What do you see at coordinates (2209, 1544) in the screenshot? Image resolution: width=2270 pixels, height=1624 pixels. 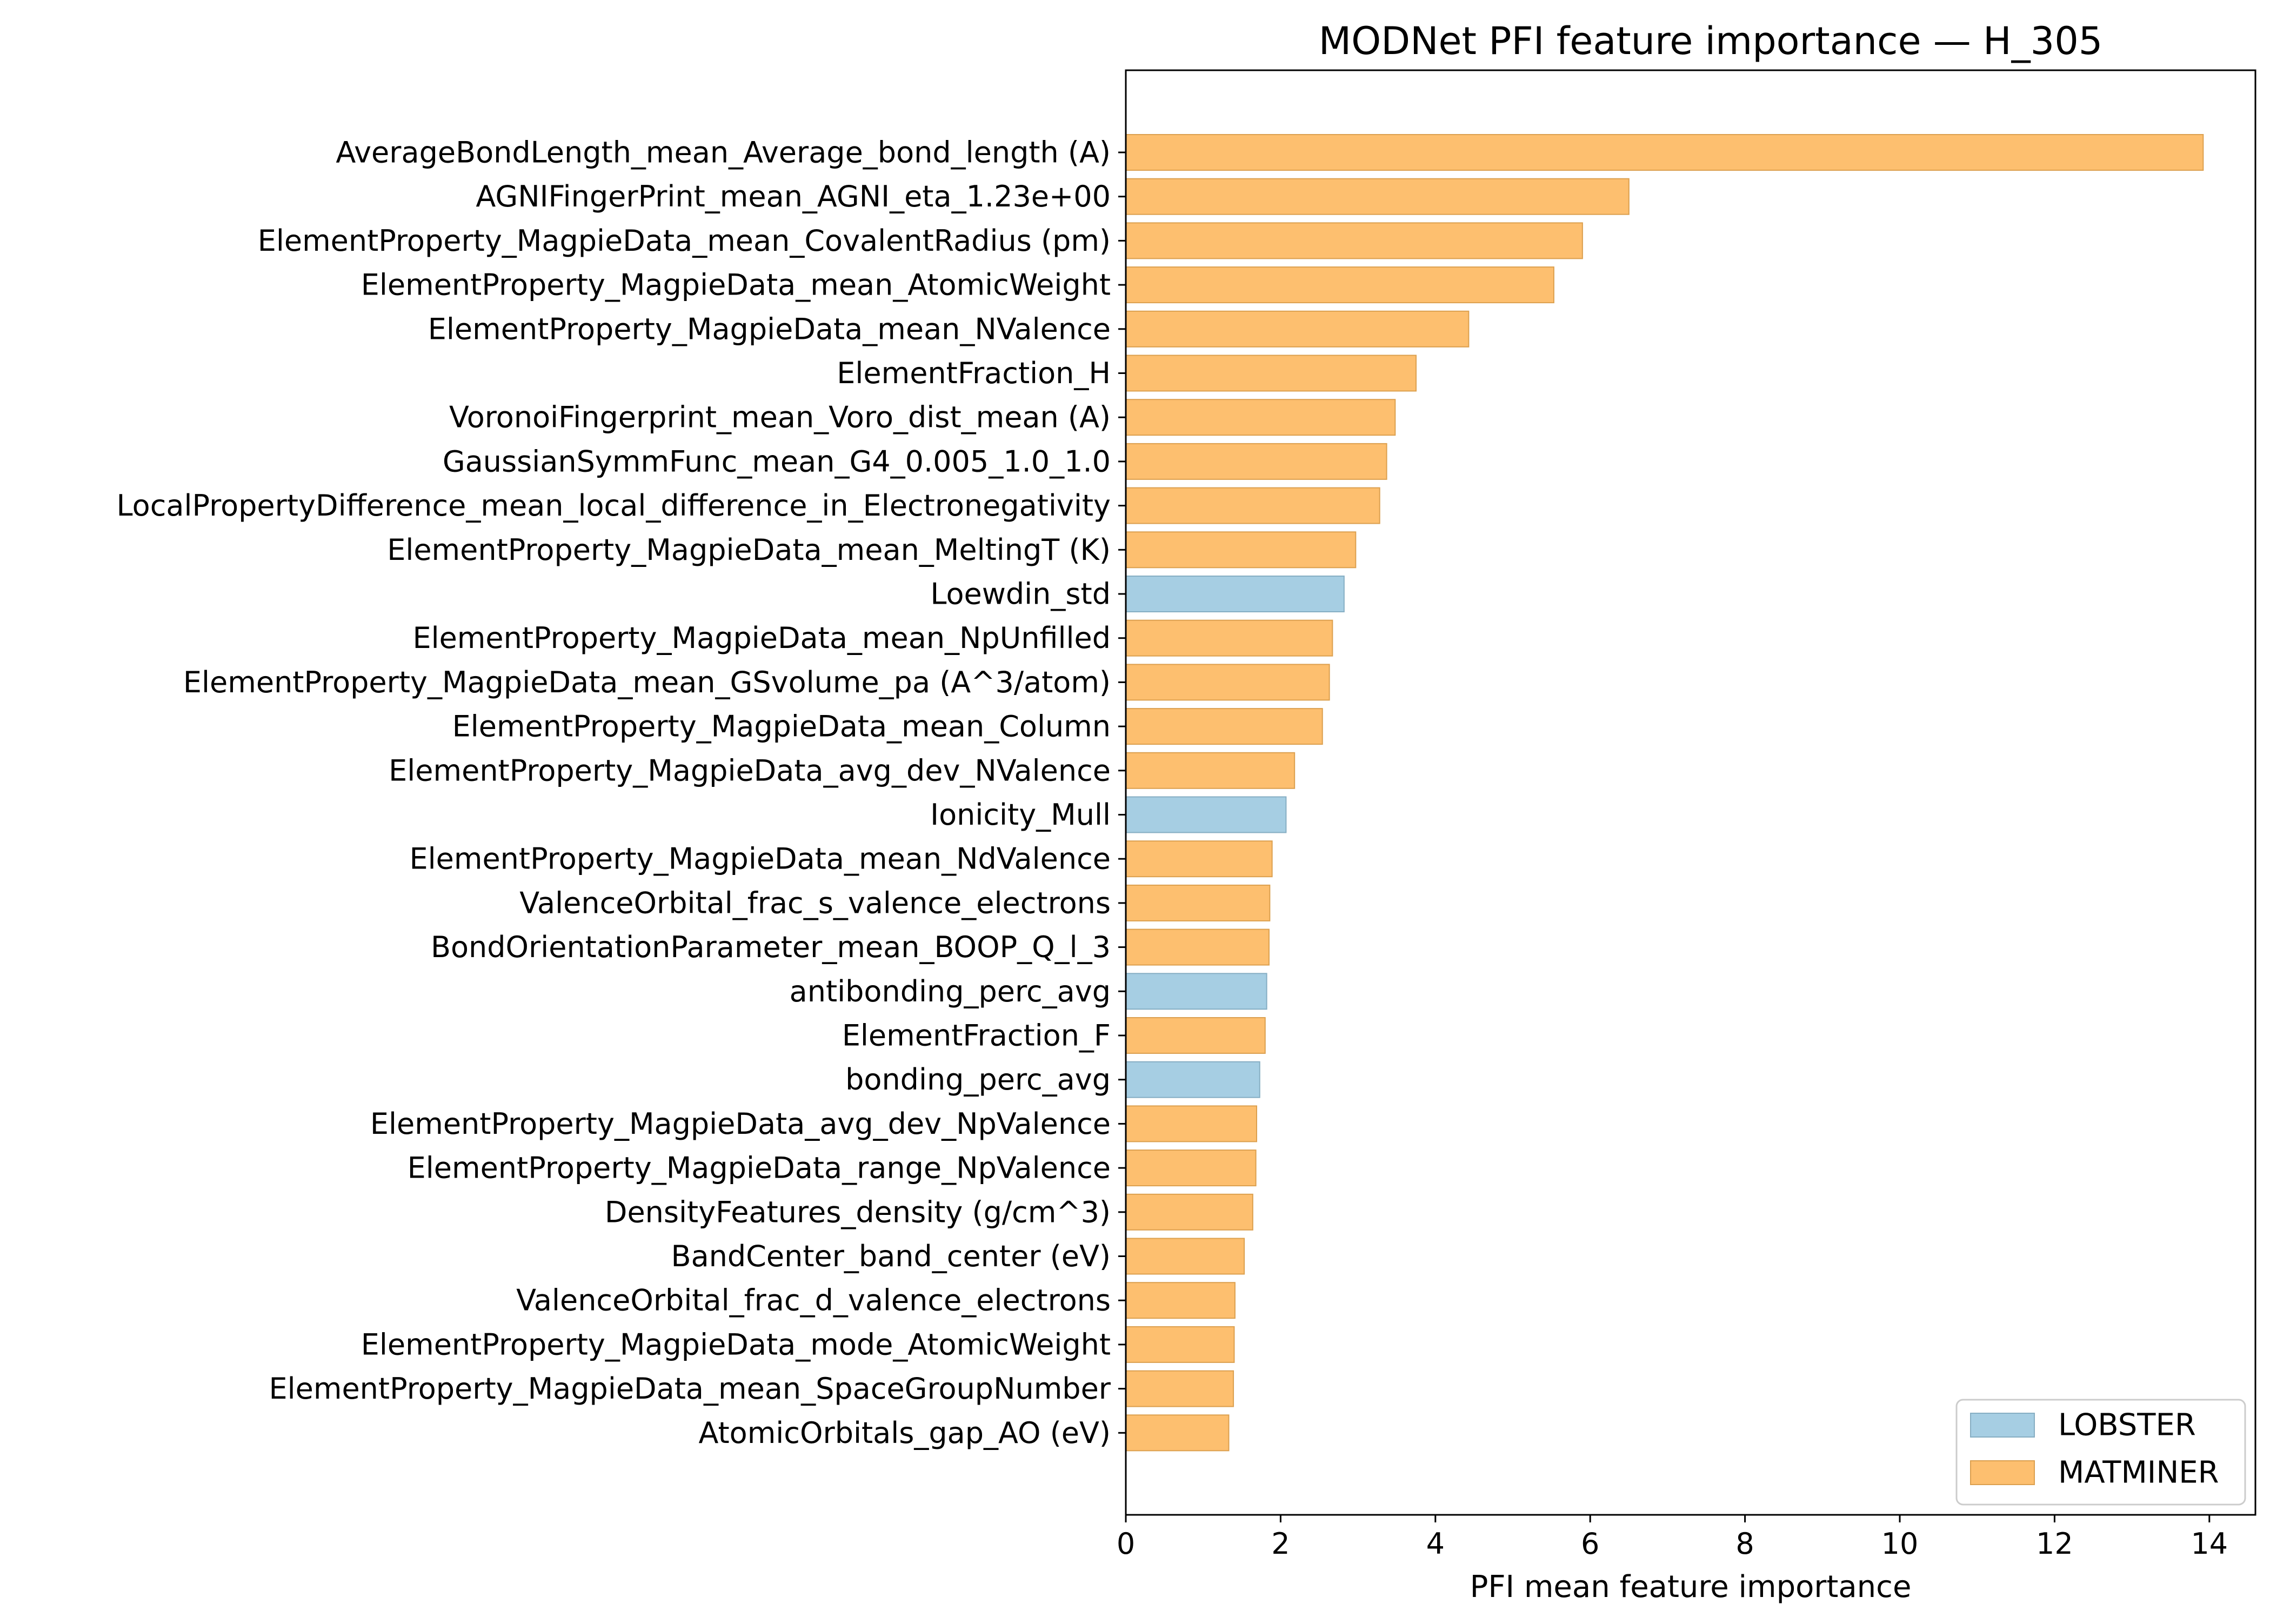 I see `x-tick-label: 14` at bounding box center [2209, 1544].